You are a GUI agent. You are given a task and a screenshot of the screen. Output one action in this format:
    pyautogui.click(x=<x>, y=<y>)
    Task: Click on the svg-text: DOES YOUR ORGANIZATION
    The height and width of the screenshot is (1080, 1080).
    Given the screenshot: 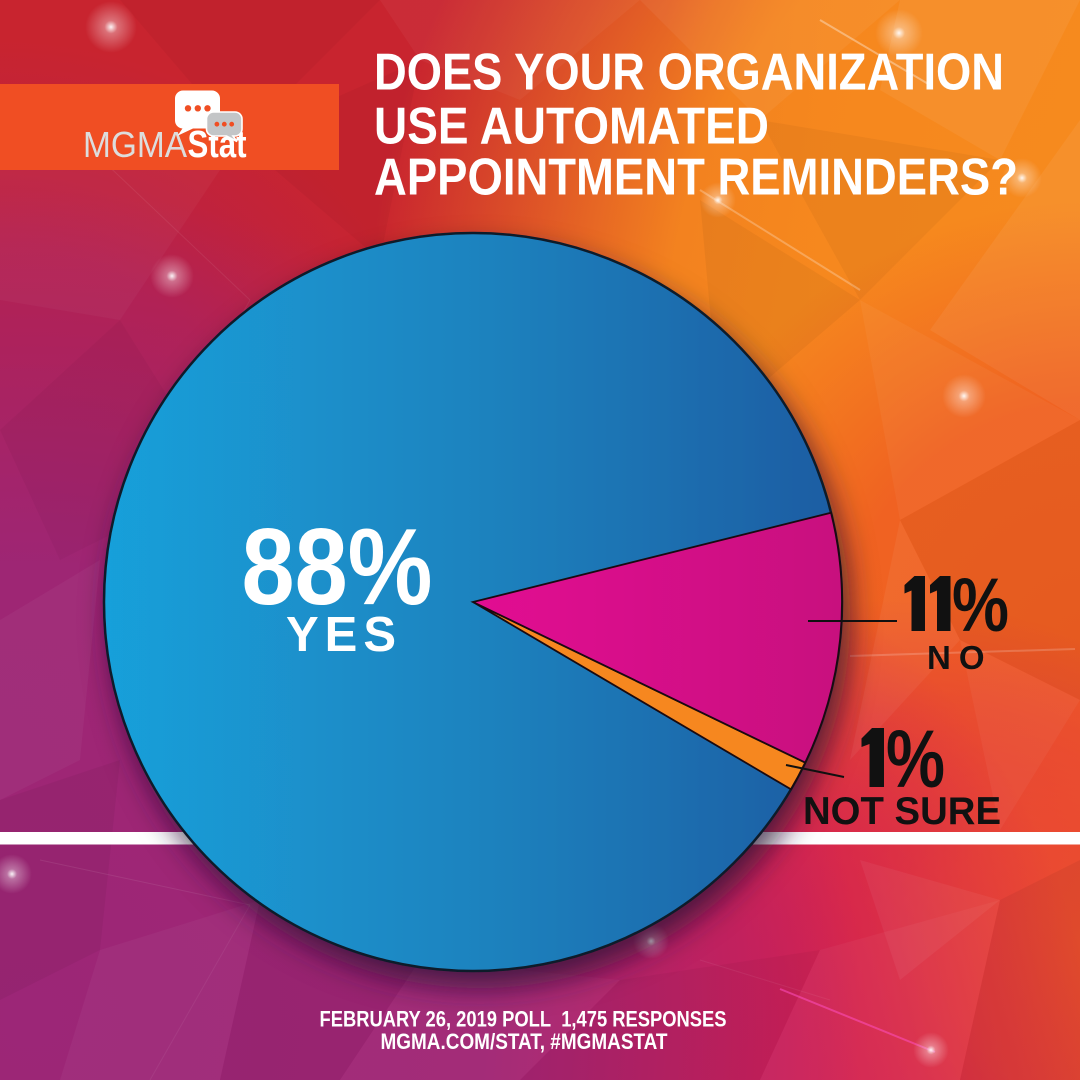 What is the action you would take?
    pyautogui.click(x=689, y=73)
    